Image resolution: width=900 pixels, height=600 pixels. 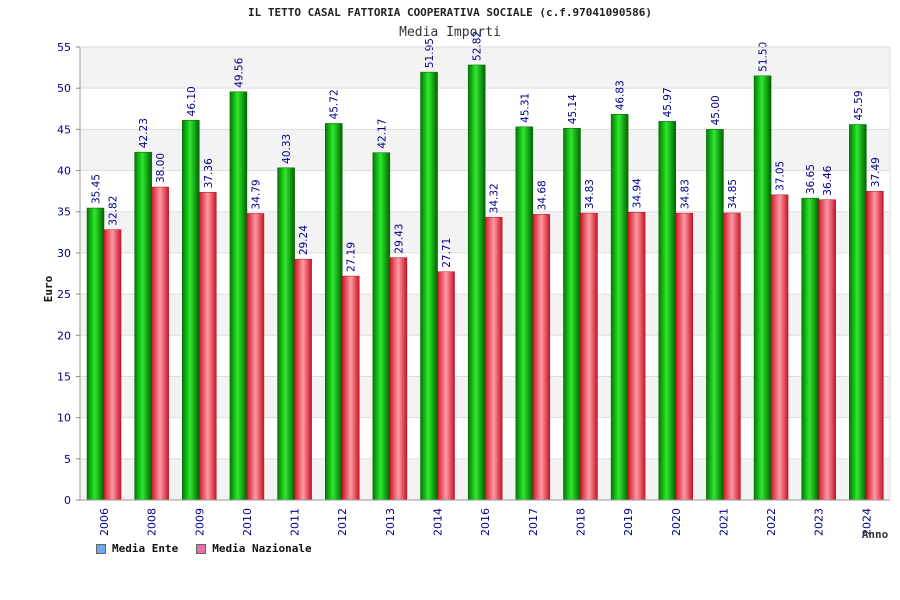 I want to click on x-tick-label: 2016, so click(x=485, y=522).